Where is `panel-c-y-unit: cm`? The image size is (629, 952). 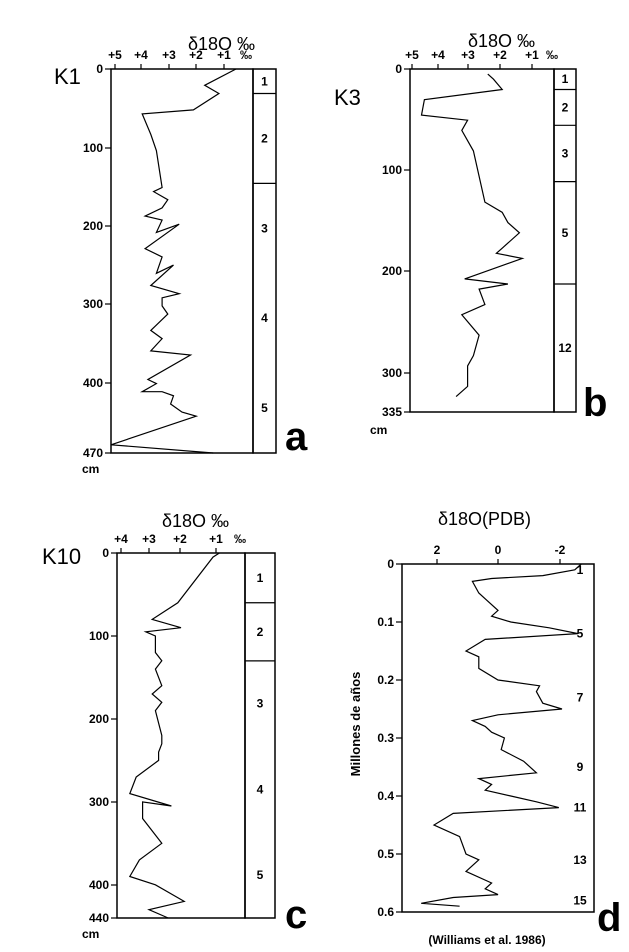 panel-c-y-unit: cm is located at coordinates (90, 934).